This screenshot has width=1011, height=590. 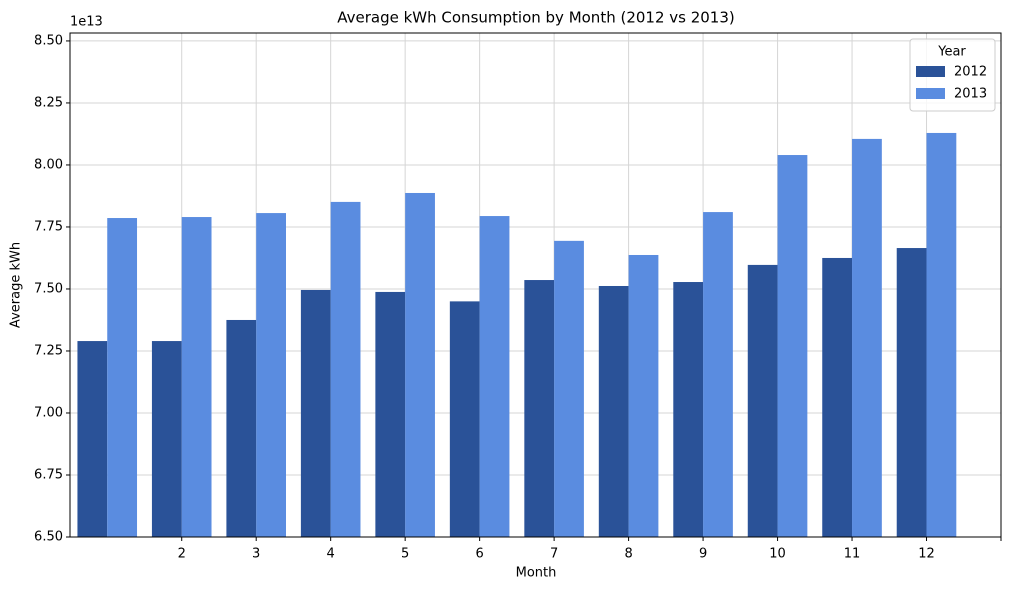 What do you see at coordinates (86, 22) in the screenshot?
I see `y-offset-label: 1e13` at bounding box center [86, 22].